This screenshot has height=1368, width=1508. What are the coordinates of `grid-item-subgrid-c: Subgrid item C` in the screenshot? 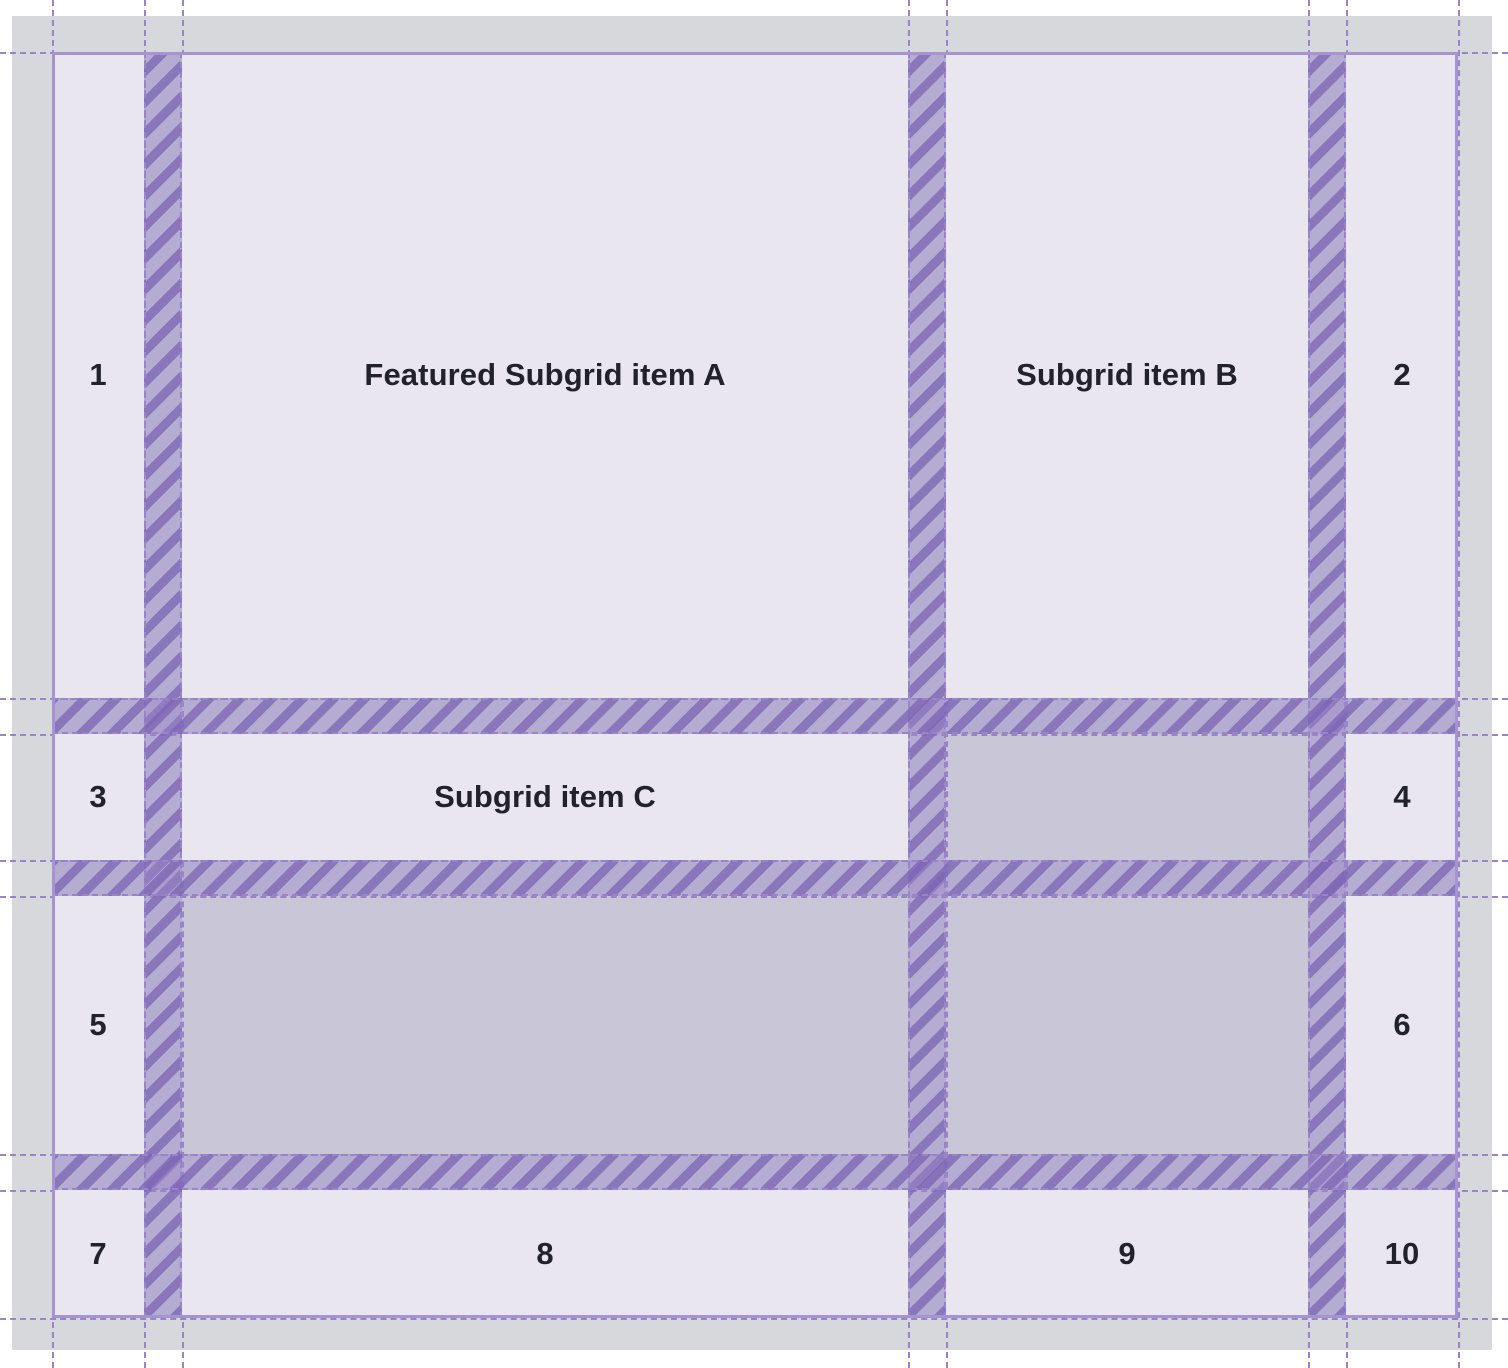 It's located at (545, 797).